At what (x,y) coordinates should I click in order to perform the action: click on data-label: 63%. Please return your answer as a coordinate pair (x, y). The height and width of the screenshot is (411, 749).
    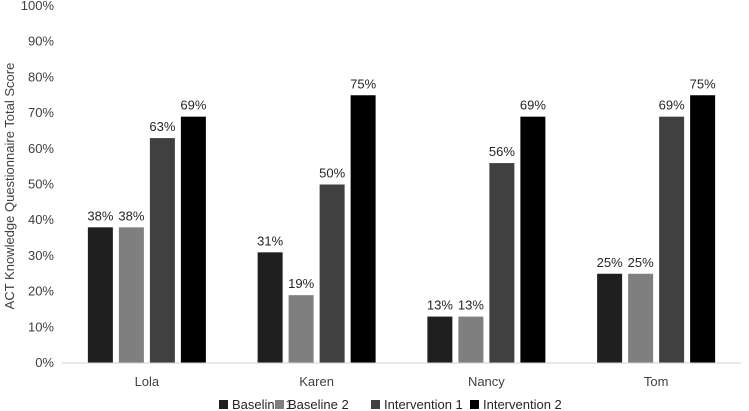
    Looking at the image, I should click on (162, 126).